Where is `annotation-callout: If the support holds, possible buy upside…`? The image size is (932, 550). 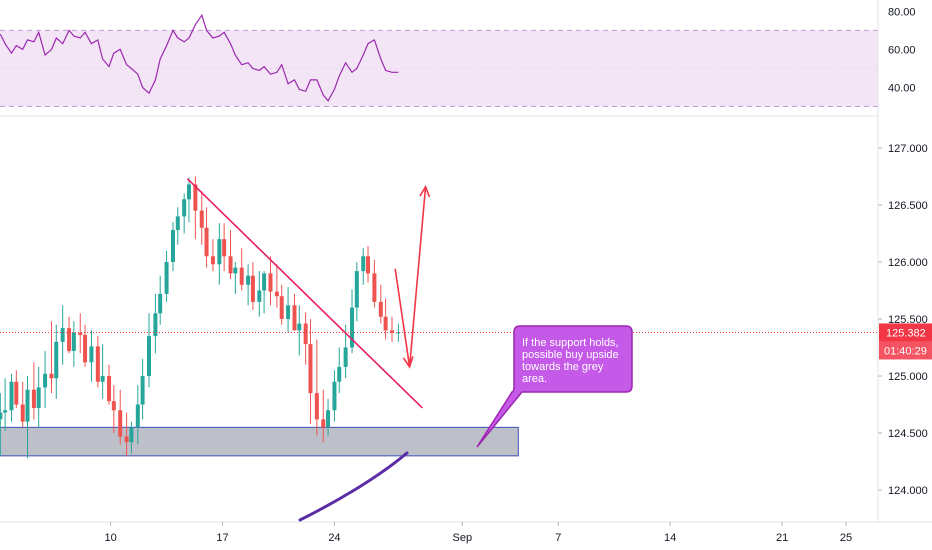
annotation-callout: If the support holds, possible buy upside… is located at coordinates (554, 386).